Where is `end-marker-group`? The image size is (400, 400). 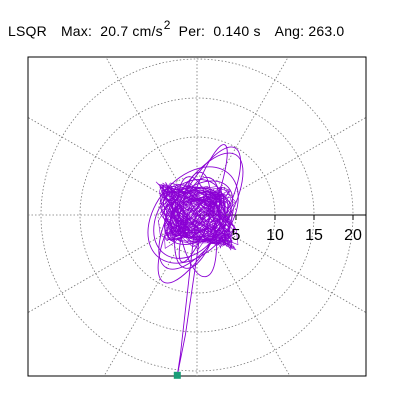
end-marker-group is located at coordinates (177, 375).